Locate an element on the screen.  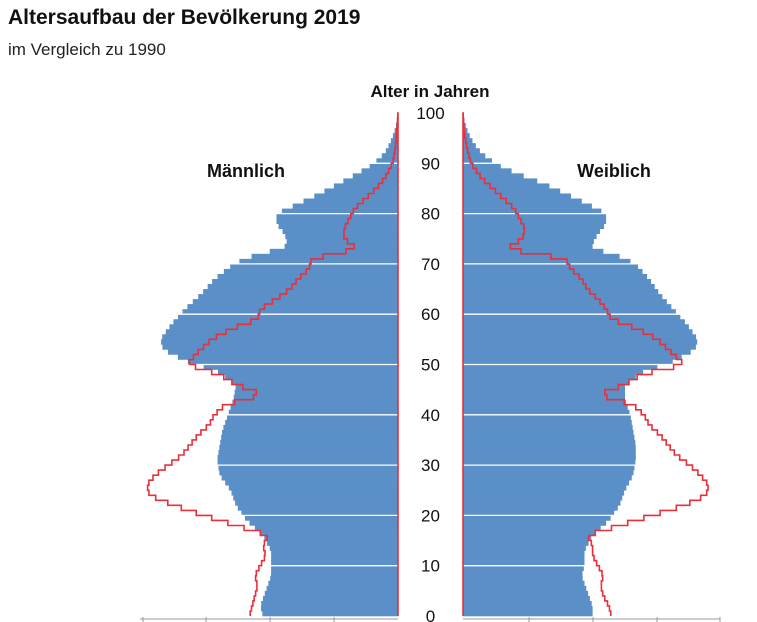
y-axis-label: Alter in Jahren is located at coordinates (429, 91).